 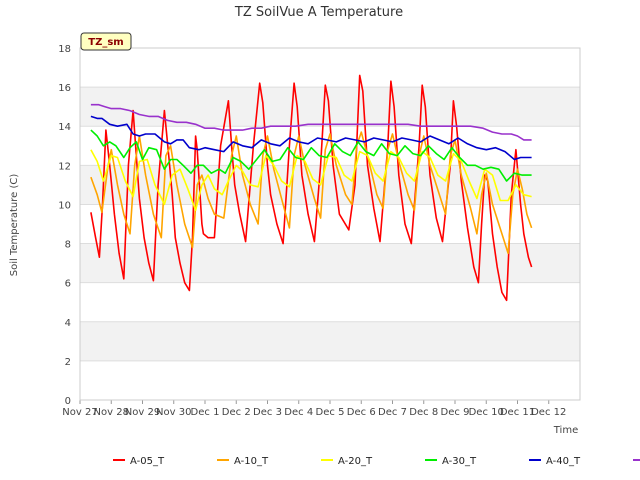 What do you see at coordinates (636, 460) in the screenshot?
I see `legend-item-a-50_t: A-50_T` at bounding box center [636, 460].